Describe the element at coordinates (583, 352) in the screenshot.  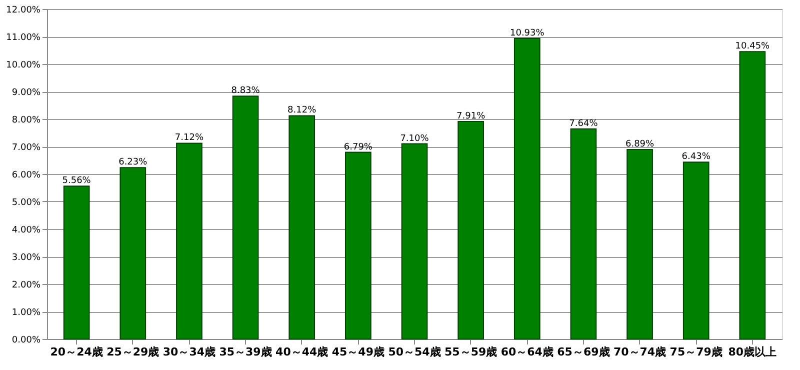
I see `x-tick-label: 65～69歳` at that location.